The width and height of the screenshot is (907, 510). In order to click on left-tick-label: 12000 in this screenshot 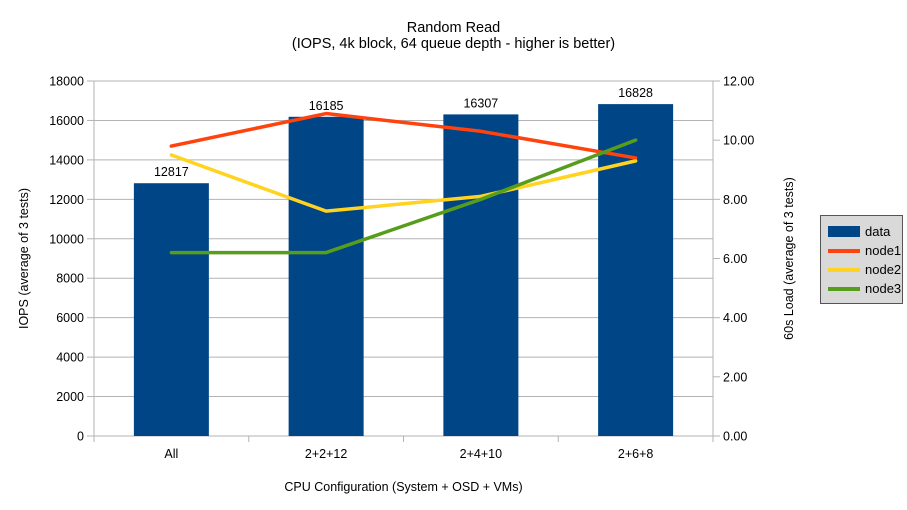, I will do `click(66, 200)`.